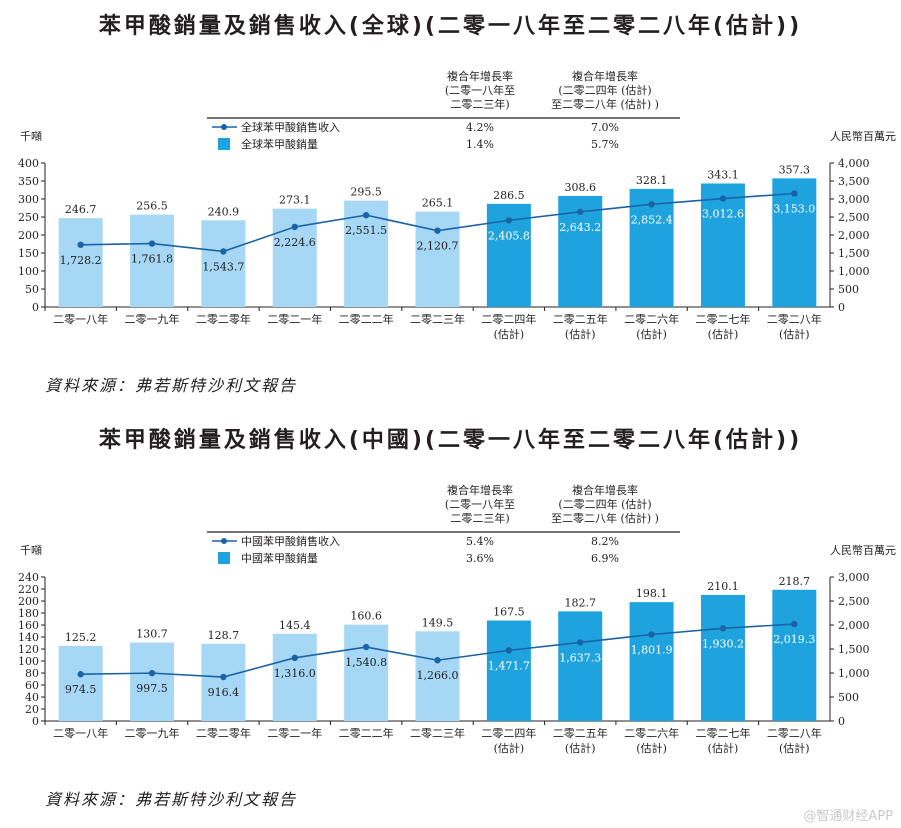 This screenshot has height=828, width=901. I want to click on left-tick-label: 50, so click(32, 289).